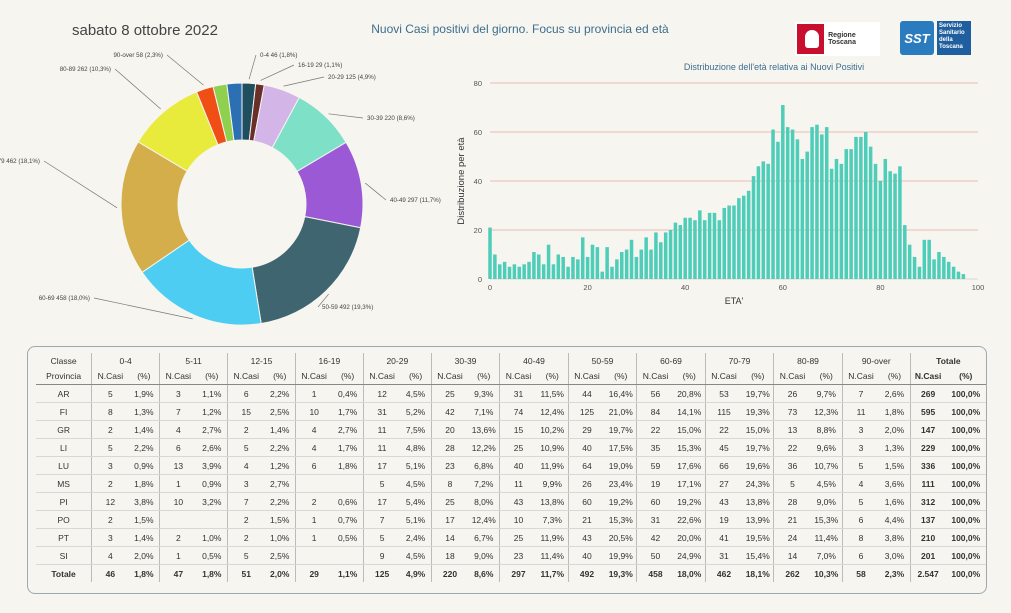 This screenshot has width=1011, height=613. What do you see at coordinates (927, 411) in the screenshot?
I see `total-ncasi-cell: 595` at bounding box center [927, 411].